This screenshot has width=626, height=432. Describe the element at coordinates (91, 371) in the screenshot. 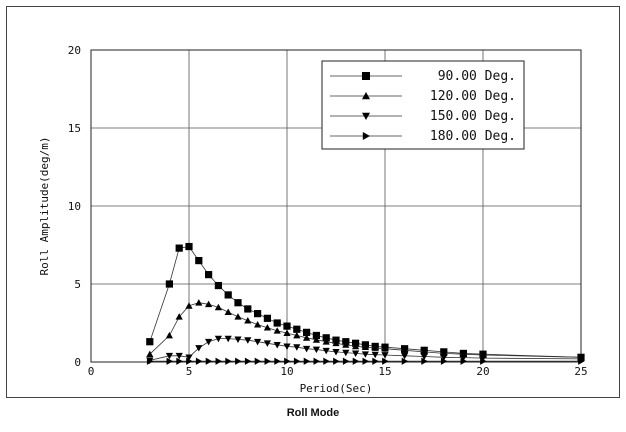

I see `x-tick-label: 0` at that location.